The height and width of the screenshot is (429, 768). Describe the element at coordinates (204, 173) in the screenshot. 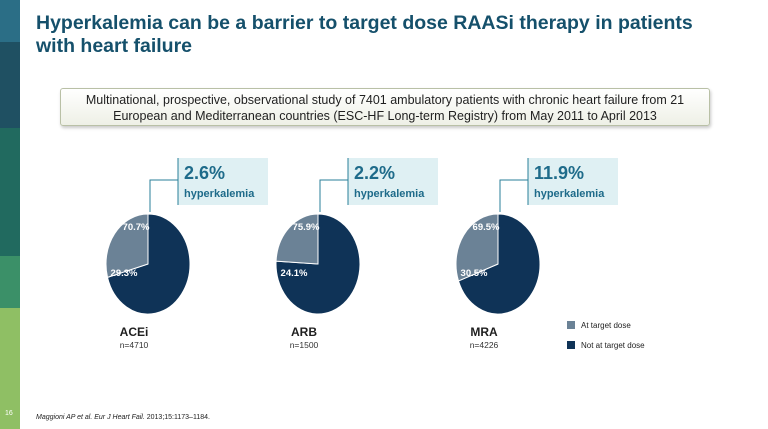

I see `hyperkalemia-percent: 2.6%` at that location.